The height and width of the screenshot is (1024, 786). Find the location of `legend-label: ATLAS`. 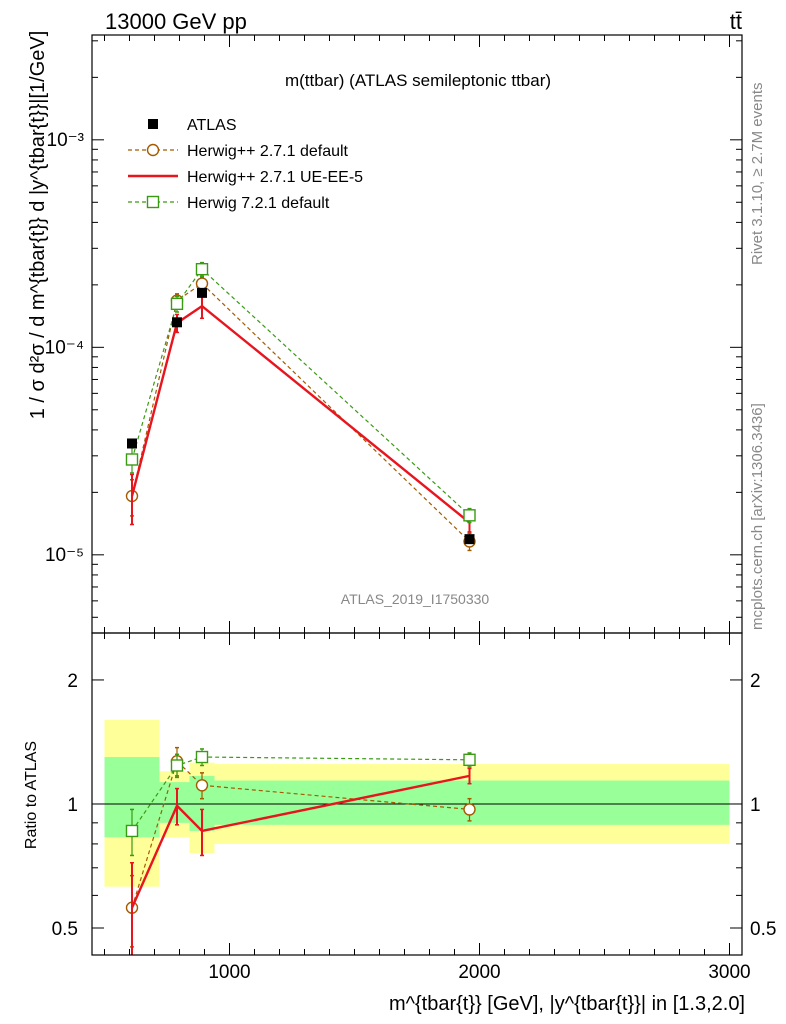

legend-label: ATLAS is located at coordinates (212, 125).